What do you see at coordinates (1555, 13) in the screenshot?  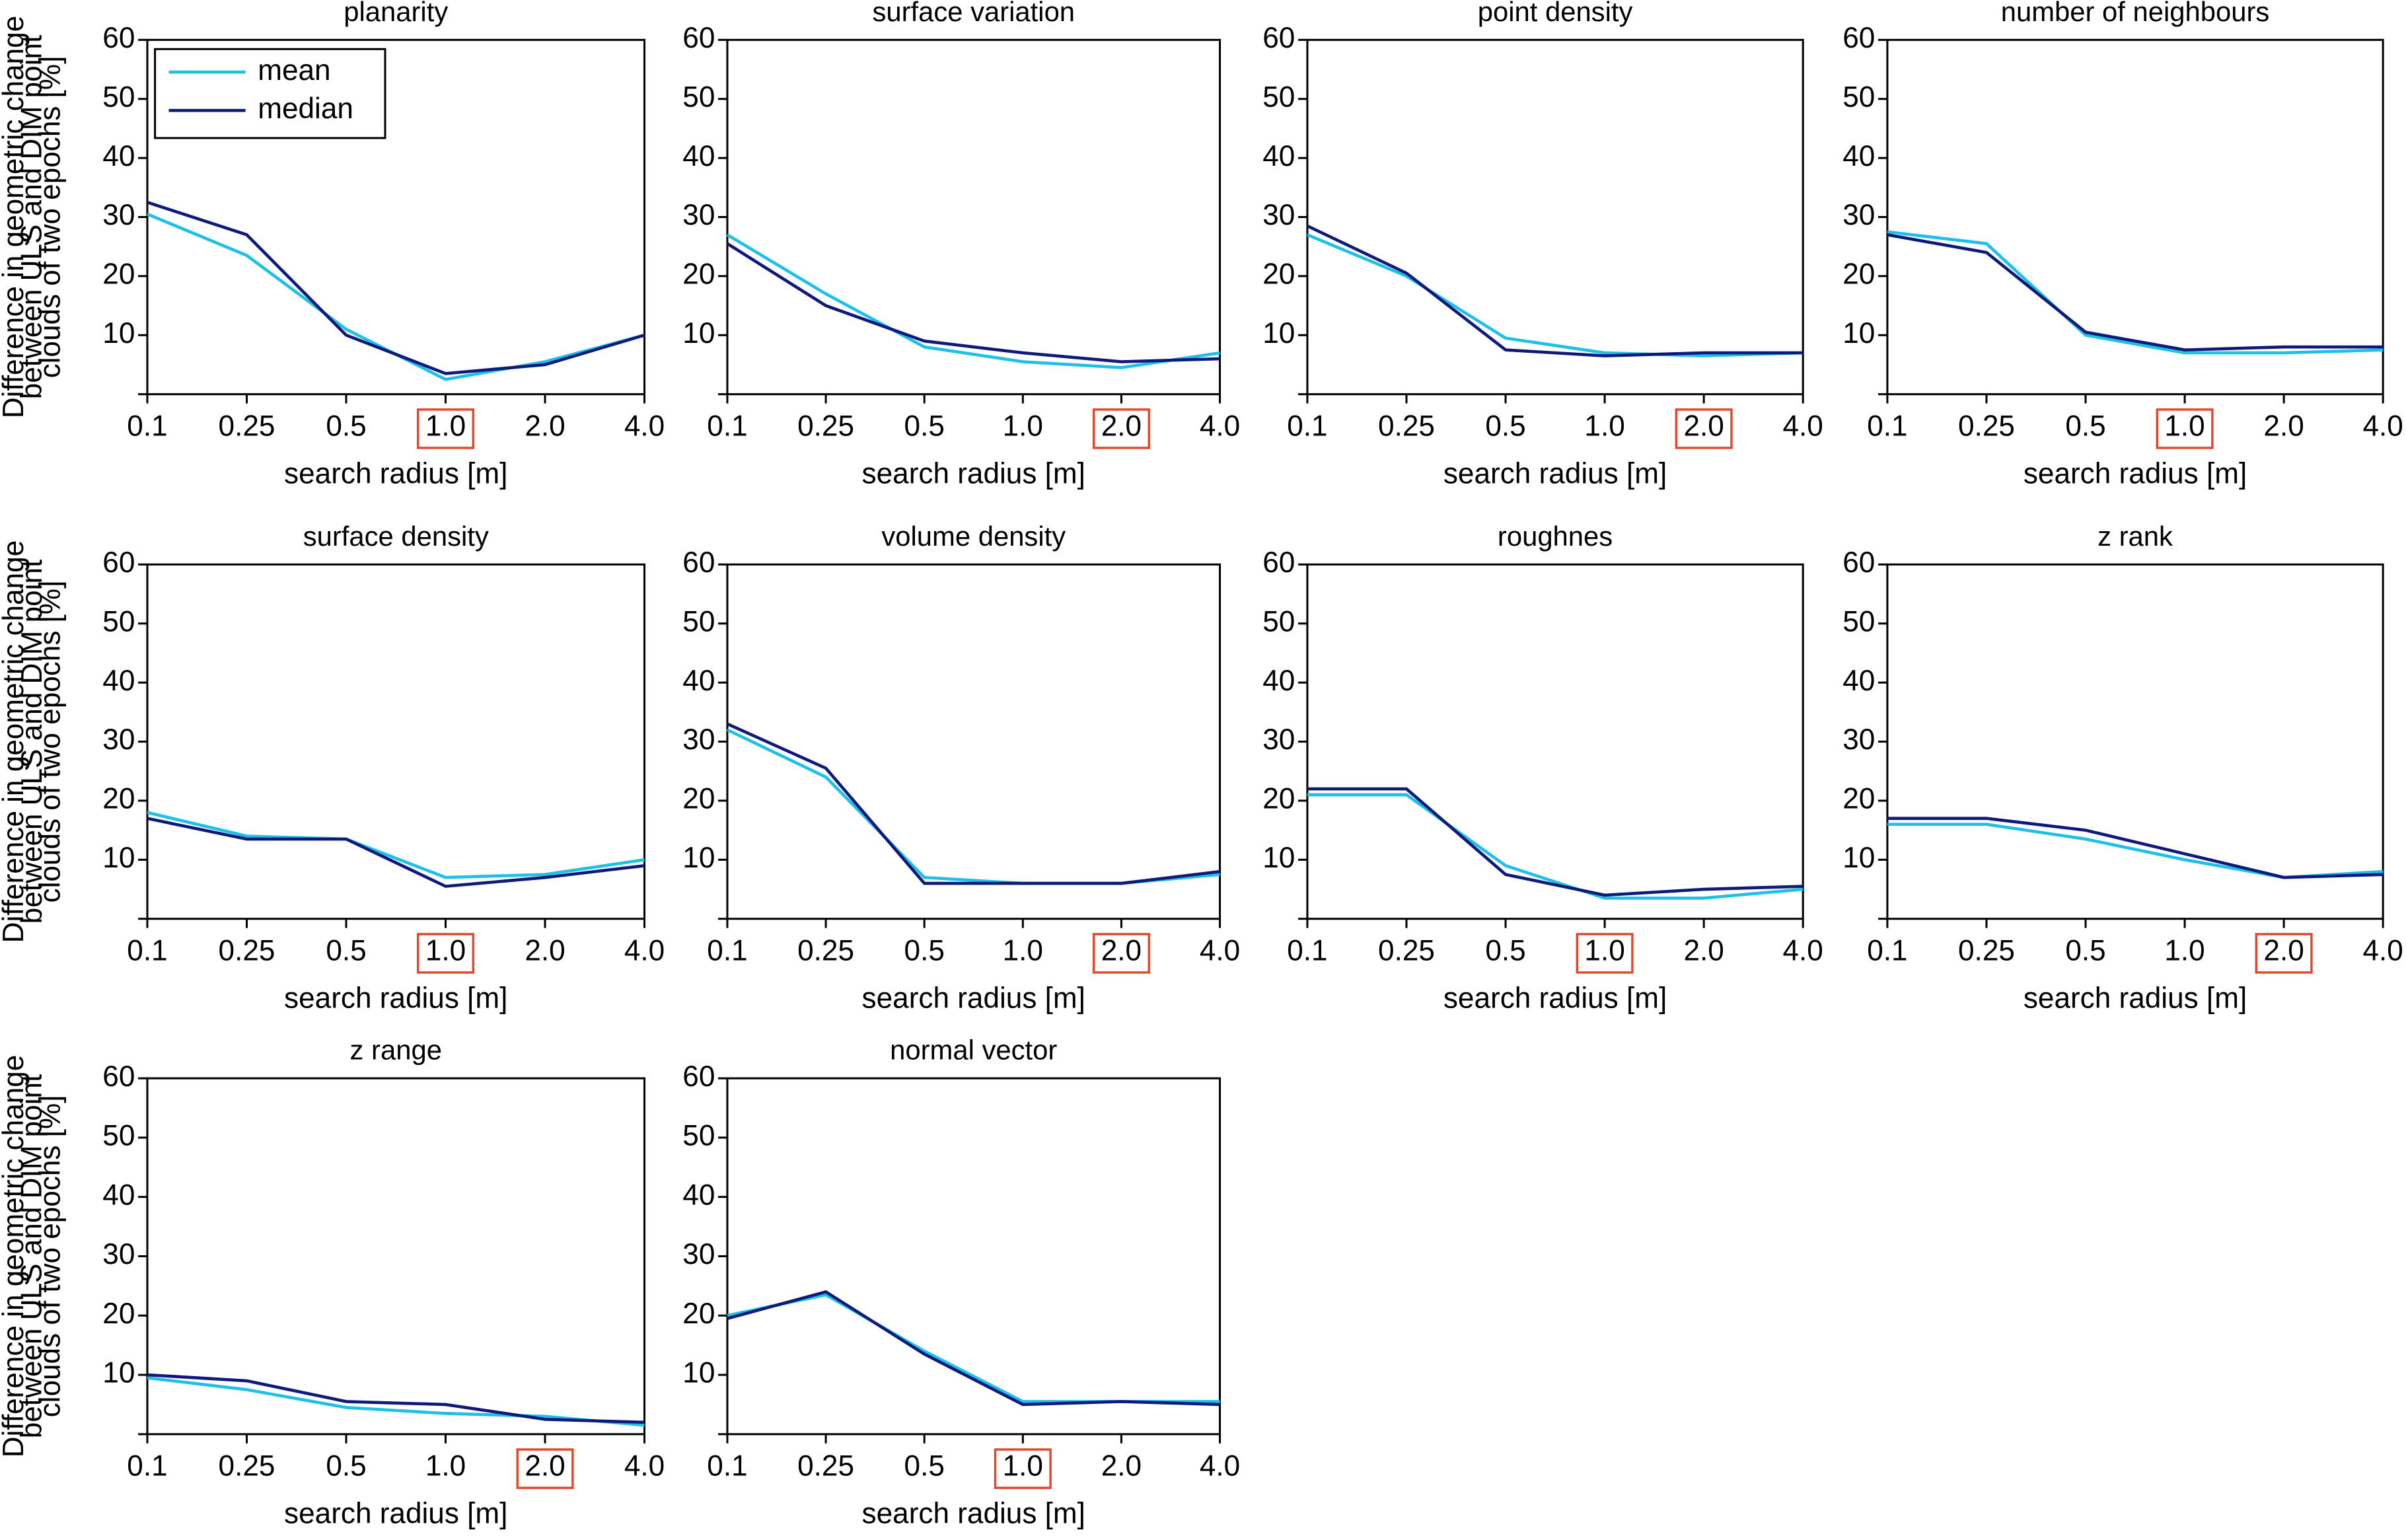 I see `chart-title: point density` at bounding box center [1555, 13].